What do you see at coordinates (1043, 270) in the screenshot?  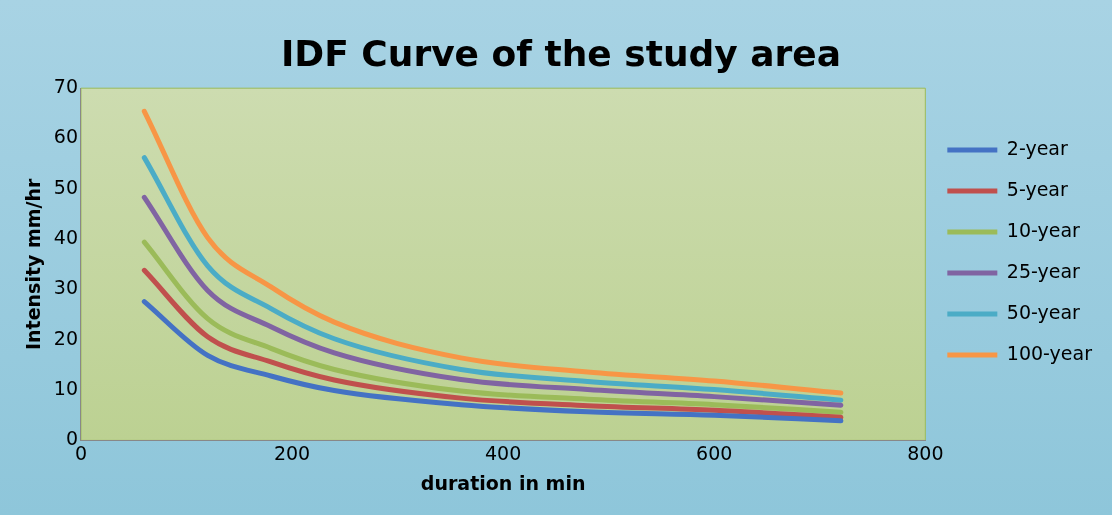 I see `legend-label: 25-year` at bounding box center [1043, 270].